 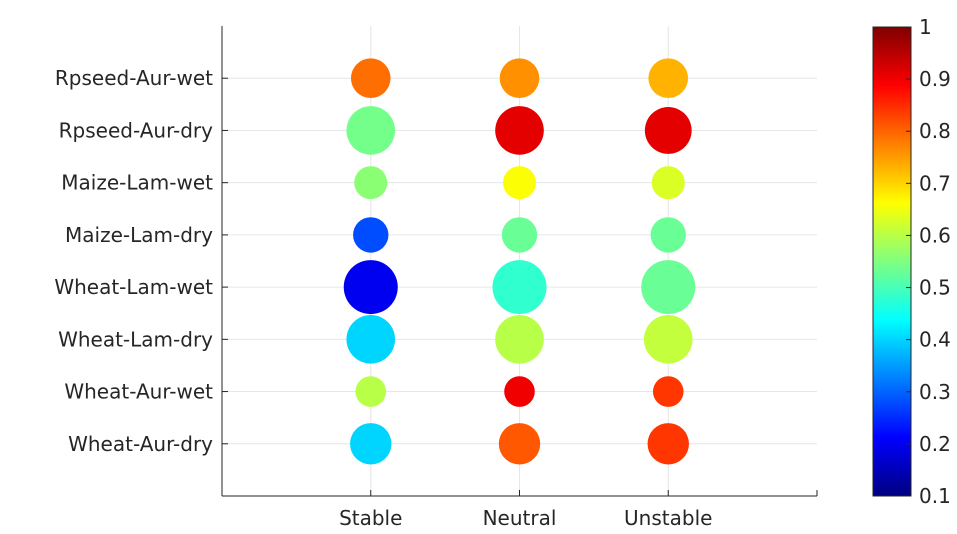 What do you see at coordinates (935, 496) in the screenshot?
I see `colorbar-tick-label: 0.1` at bounding box center [935, 496].